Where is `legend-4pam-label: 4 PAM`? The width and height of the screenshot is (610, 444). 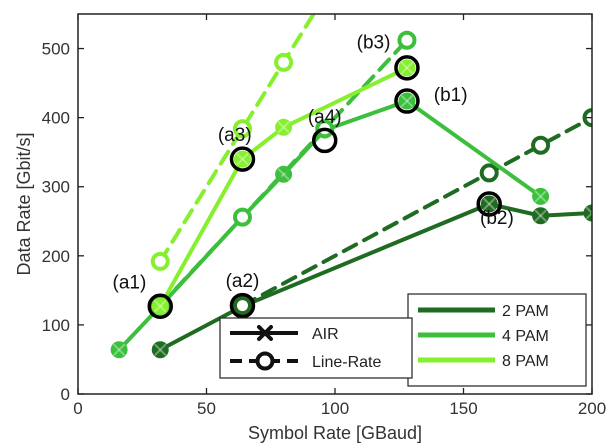
legend-4pam-label: 4 PAM is located at coordinates (525, 336).